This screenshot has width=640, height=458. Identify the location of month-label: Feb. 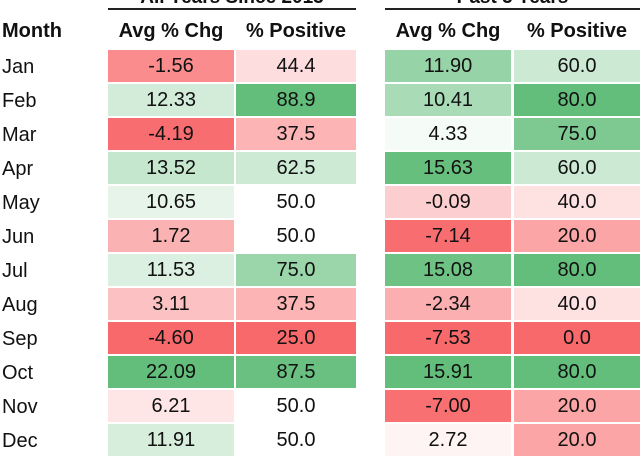
(19, 101).